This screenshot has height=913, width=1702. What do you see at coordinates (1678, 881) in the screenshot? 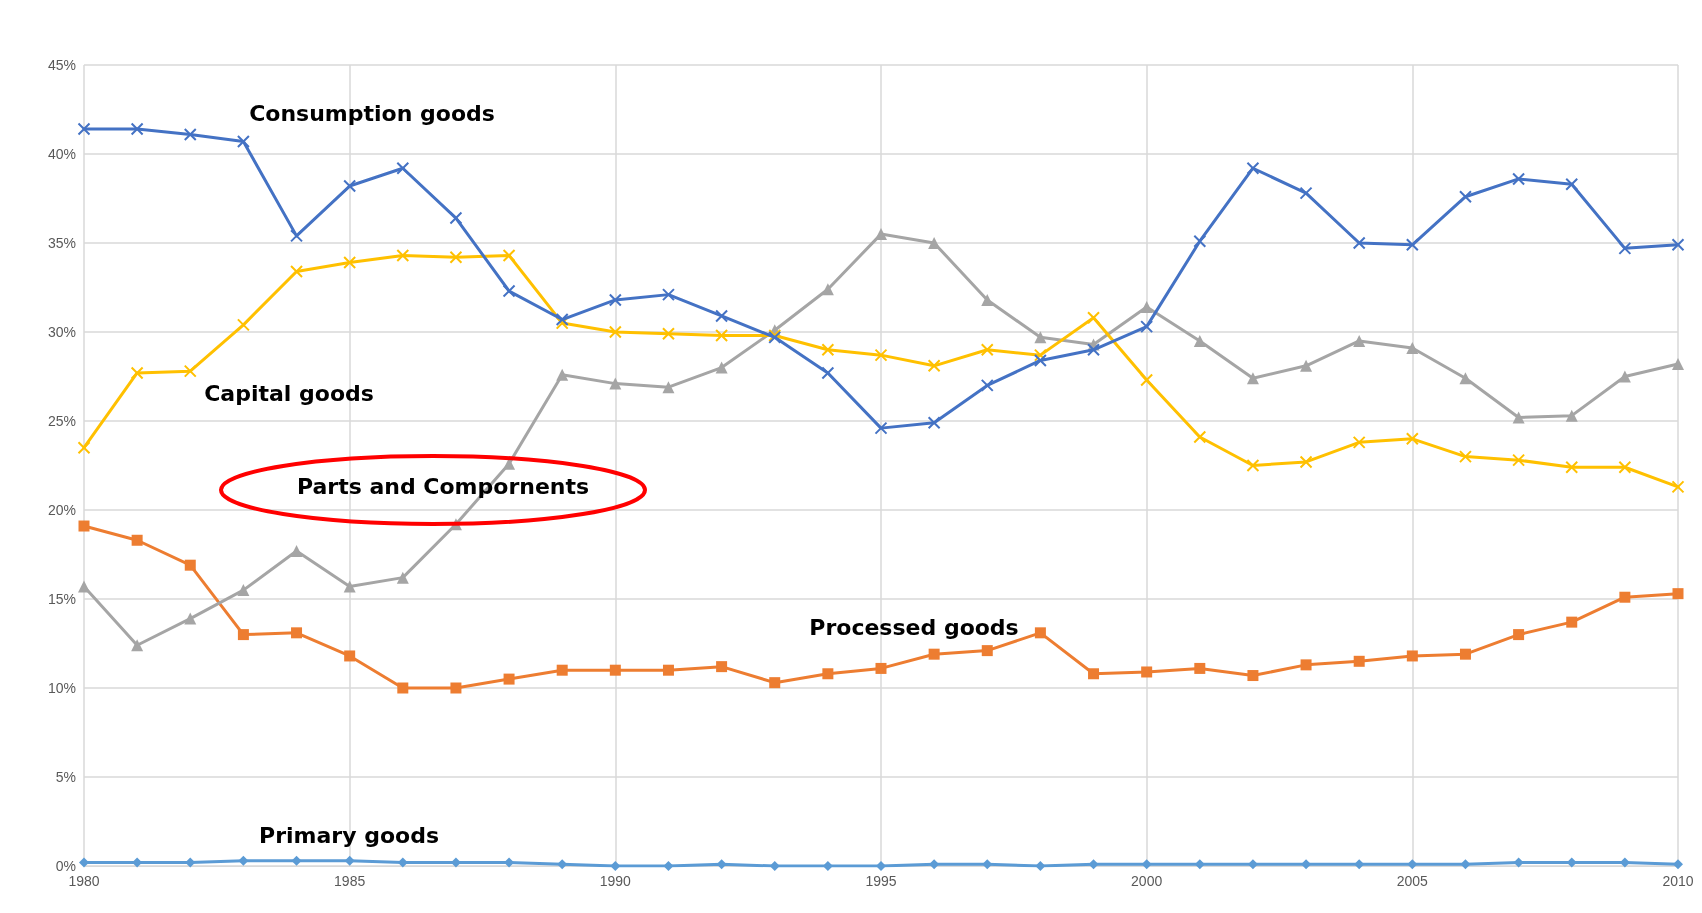
I see `x-tick-label: 2010` at bounding box center [1678, 881].